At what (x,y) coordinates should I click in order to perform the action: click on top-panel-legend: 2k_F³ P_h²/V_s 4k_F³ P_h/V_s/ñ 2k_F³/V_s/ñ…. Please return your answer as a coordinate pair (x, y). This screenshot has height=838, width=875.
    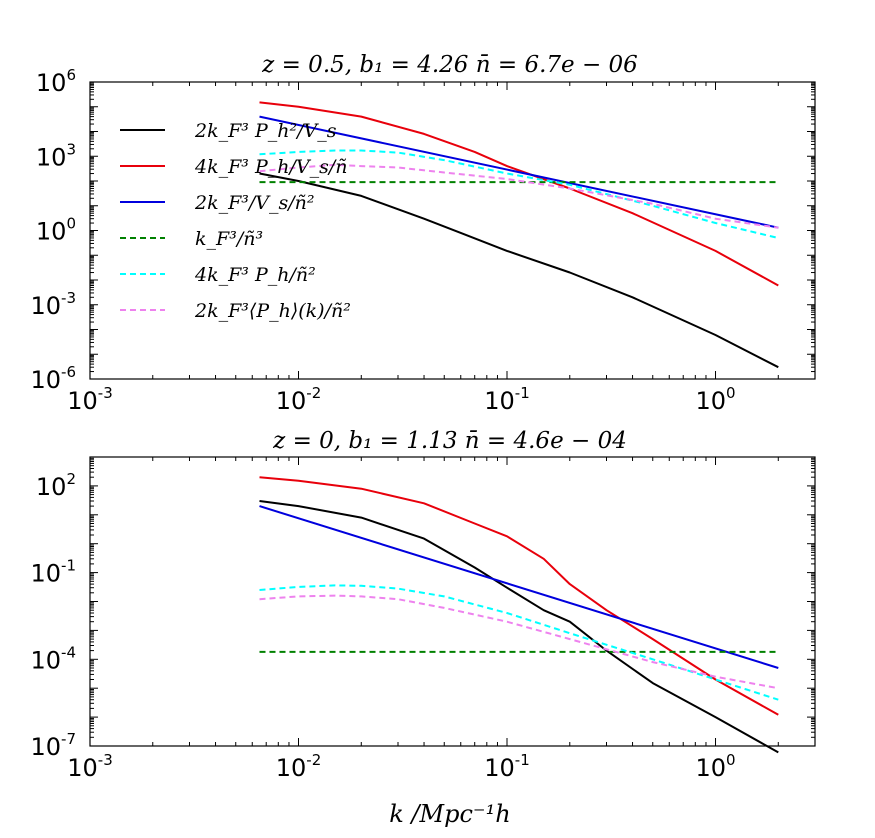
    Looking at the image, I should click on (235, 221).